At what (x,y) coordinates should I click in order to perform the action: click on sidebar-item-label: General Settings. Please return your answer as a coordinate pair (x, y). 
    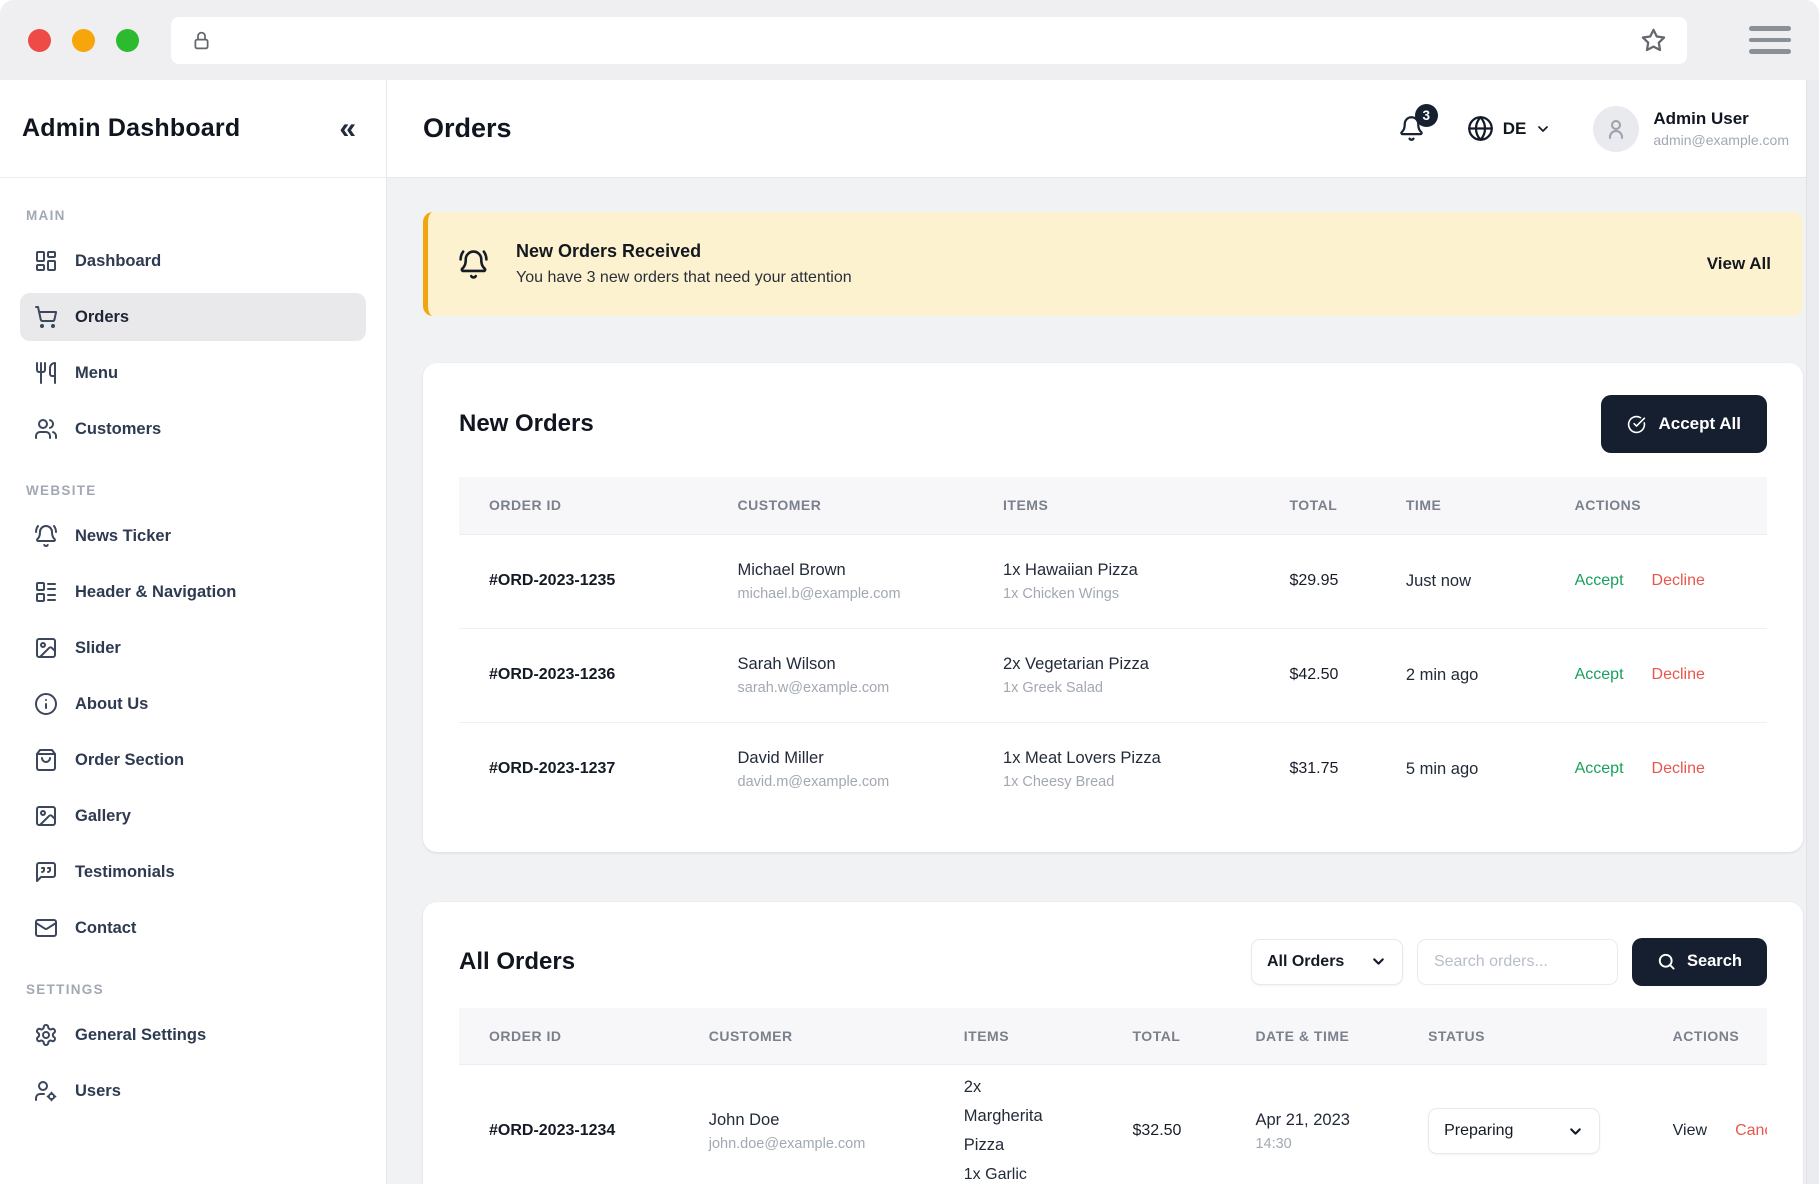
    Looking at the image, I should click on (141, 1034).